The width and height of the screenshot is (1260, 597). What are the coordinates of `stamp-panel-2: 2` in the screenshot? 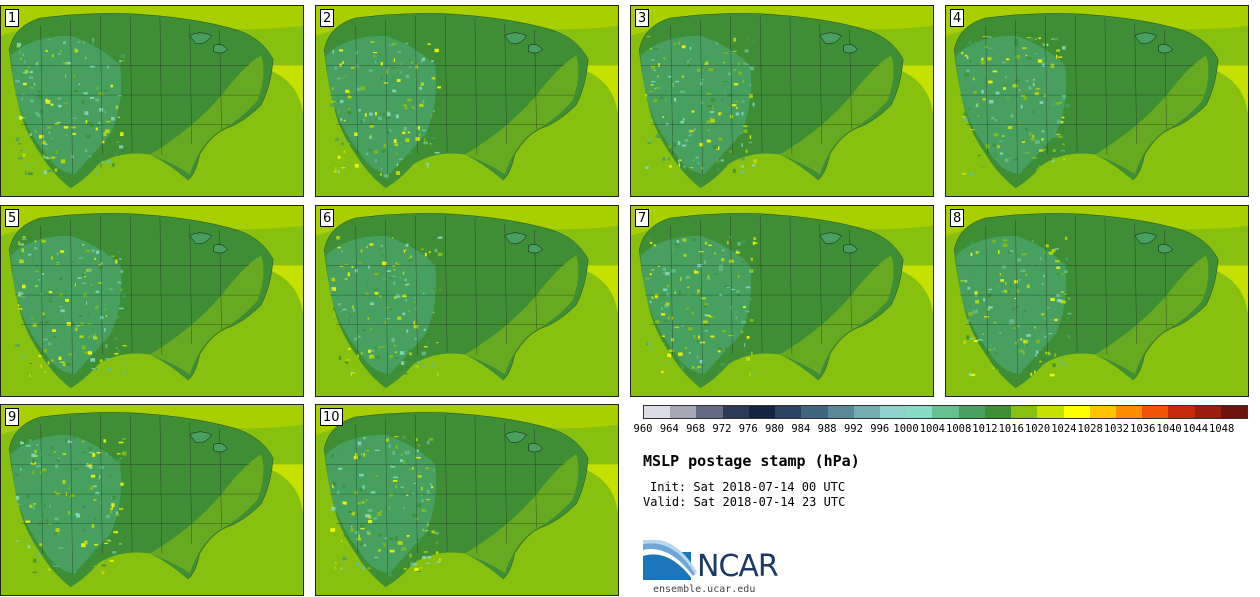 It's located at (467, 101).